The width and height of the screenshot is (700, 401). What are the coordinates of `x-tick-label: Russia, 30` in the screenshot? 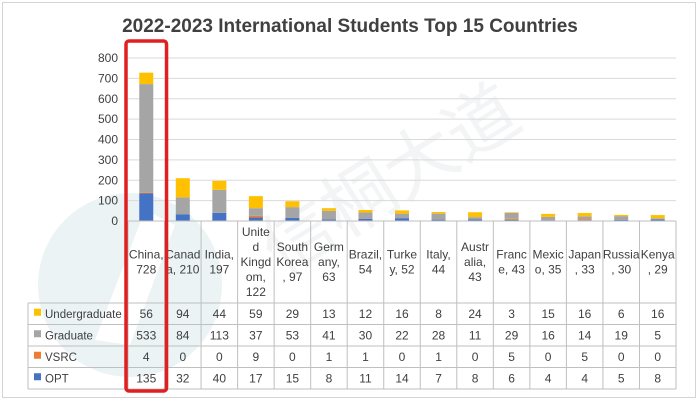 It's located at (621, 262).